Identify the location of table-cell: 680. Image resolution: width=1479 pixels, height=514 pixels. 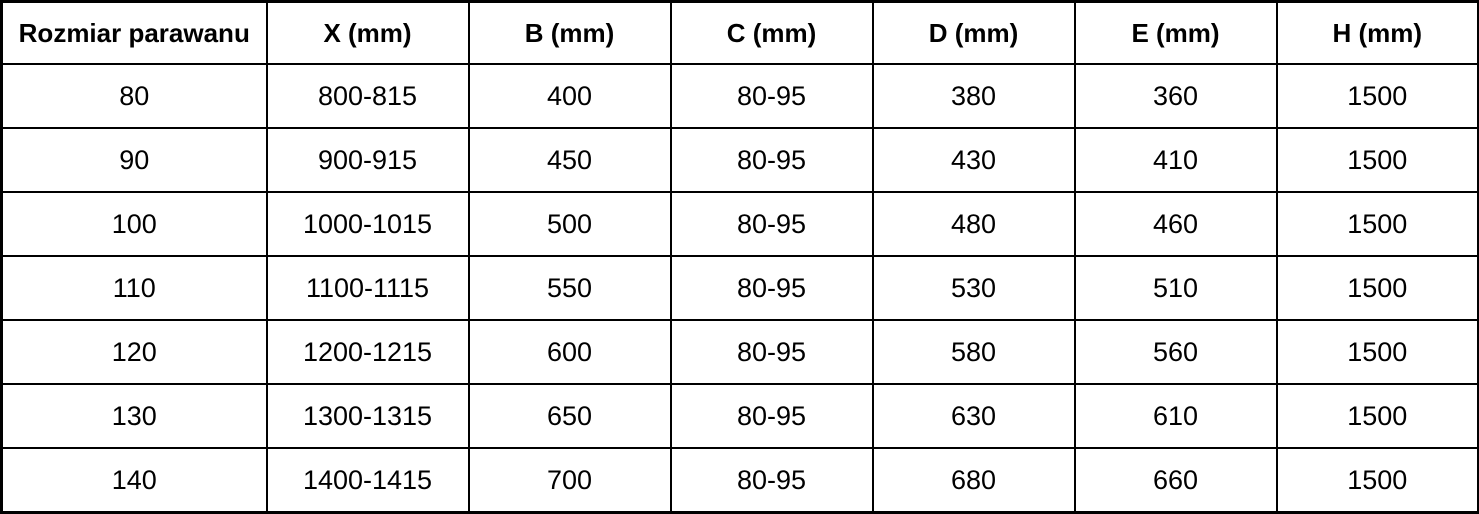
(973, 480).